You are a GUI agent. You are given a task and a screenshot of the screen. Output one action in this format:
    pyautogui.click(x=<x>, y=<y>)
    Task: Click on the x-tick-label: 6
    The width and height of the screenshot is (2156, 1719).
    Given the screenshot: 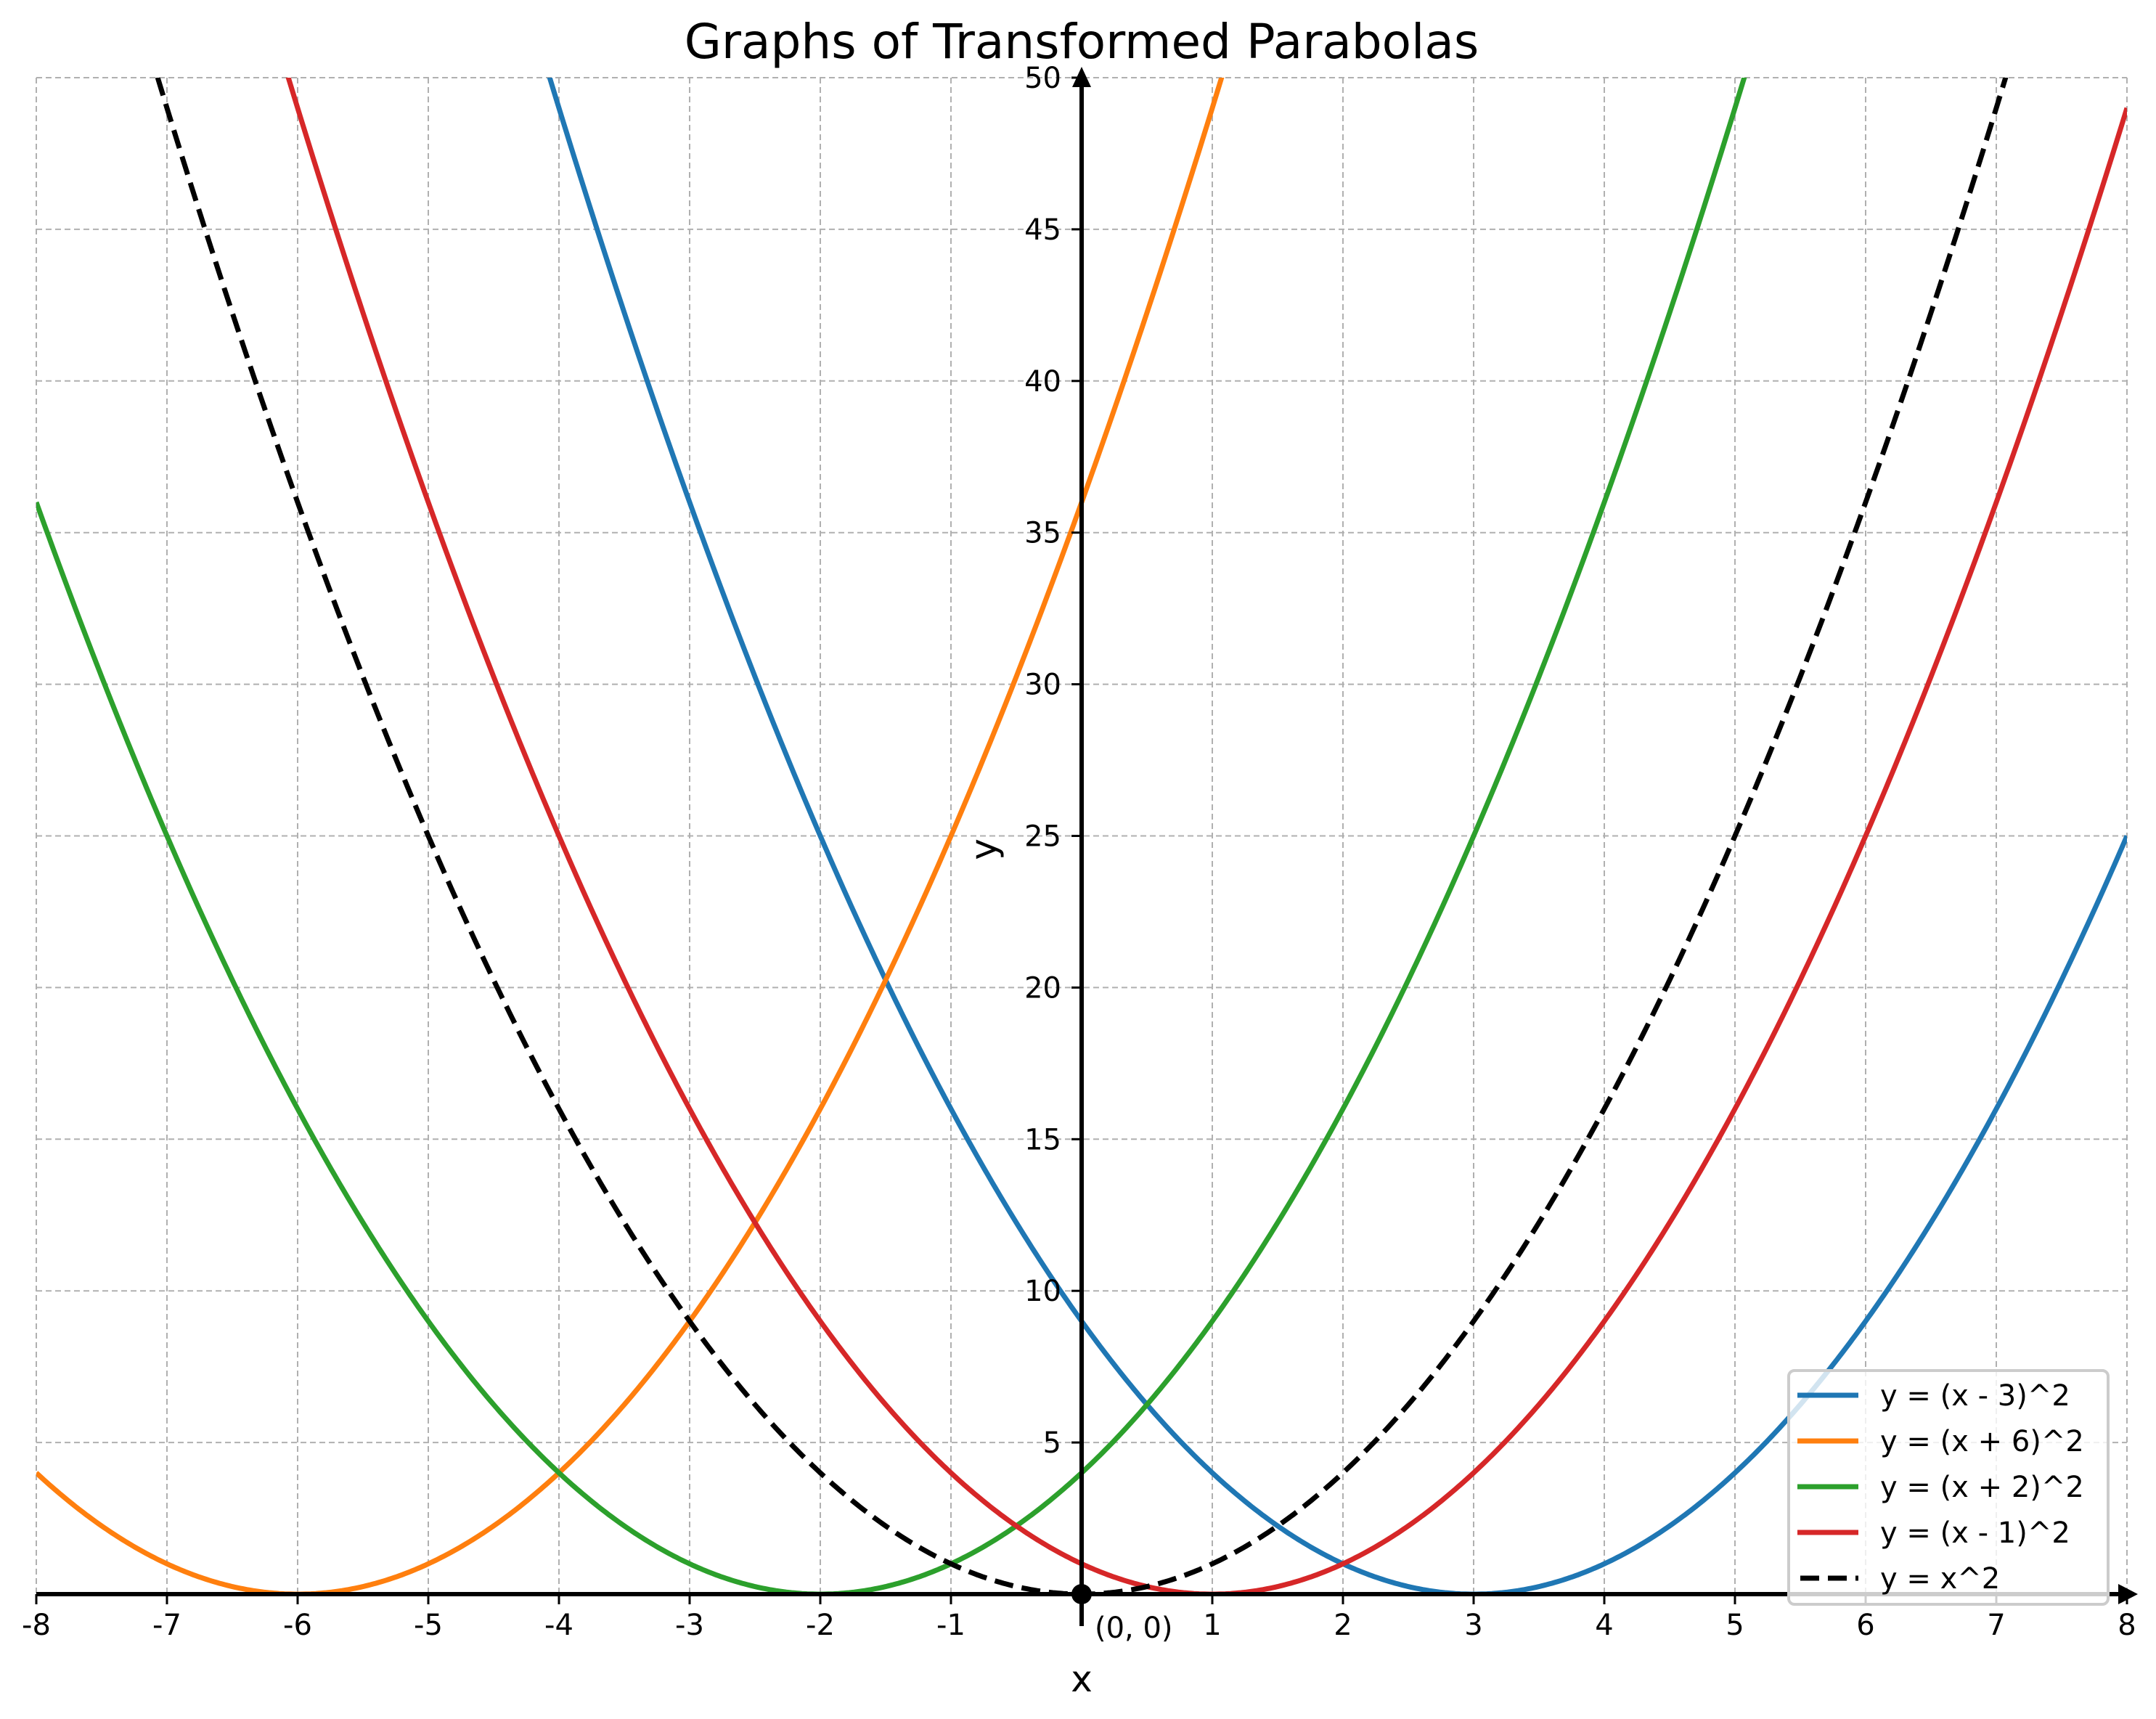 What is the action you would take?
    pyautogui.click(x=1865, y=1625)
    